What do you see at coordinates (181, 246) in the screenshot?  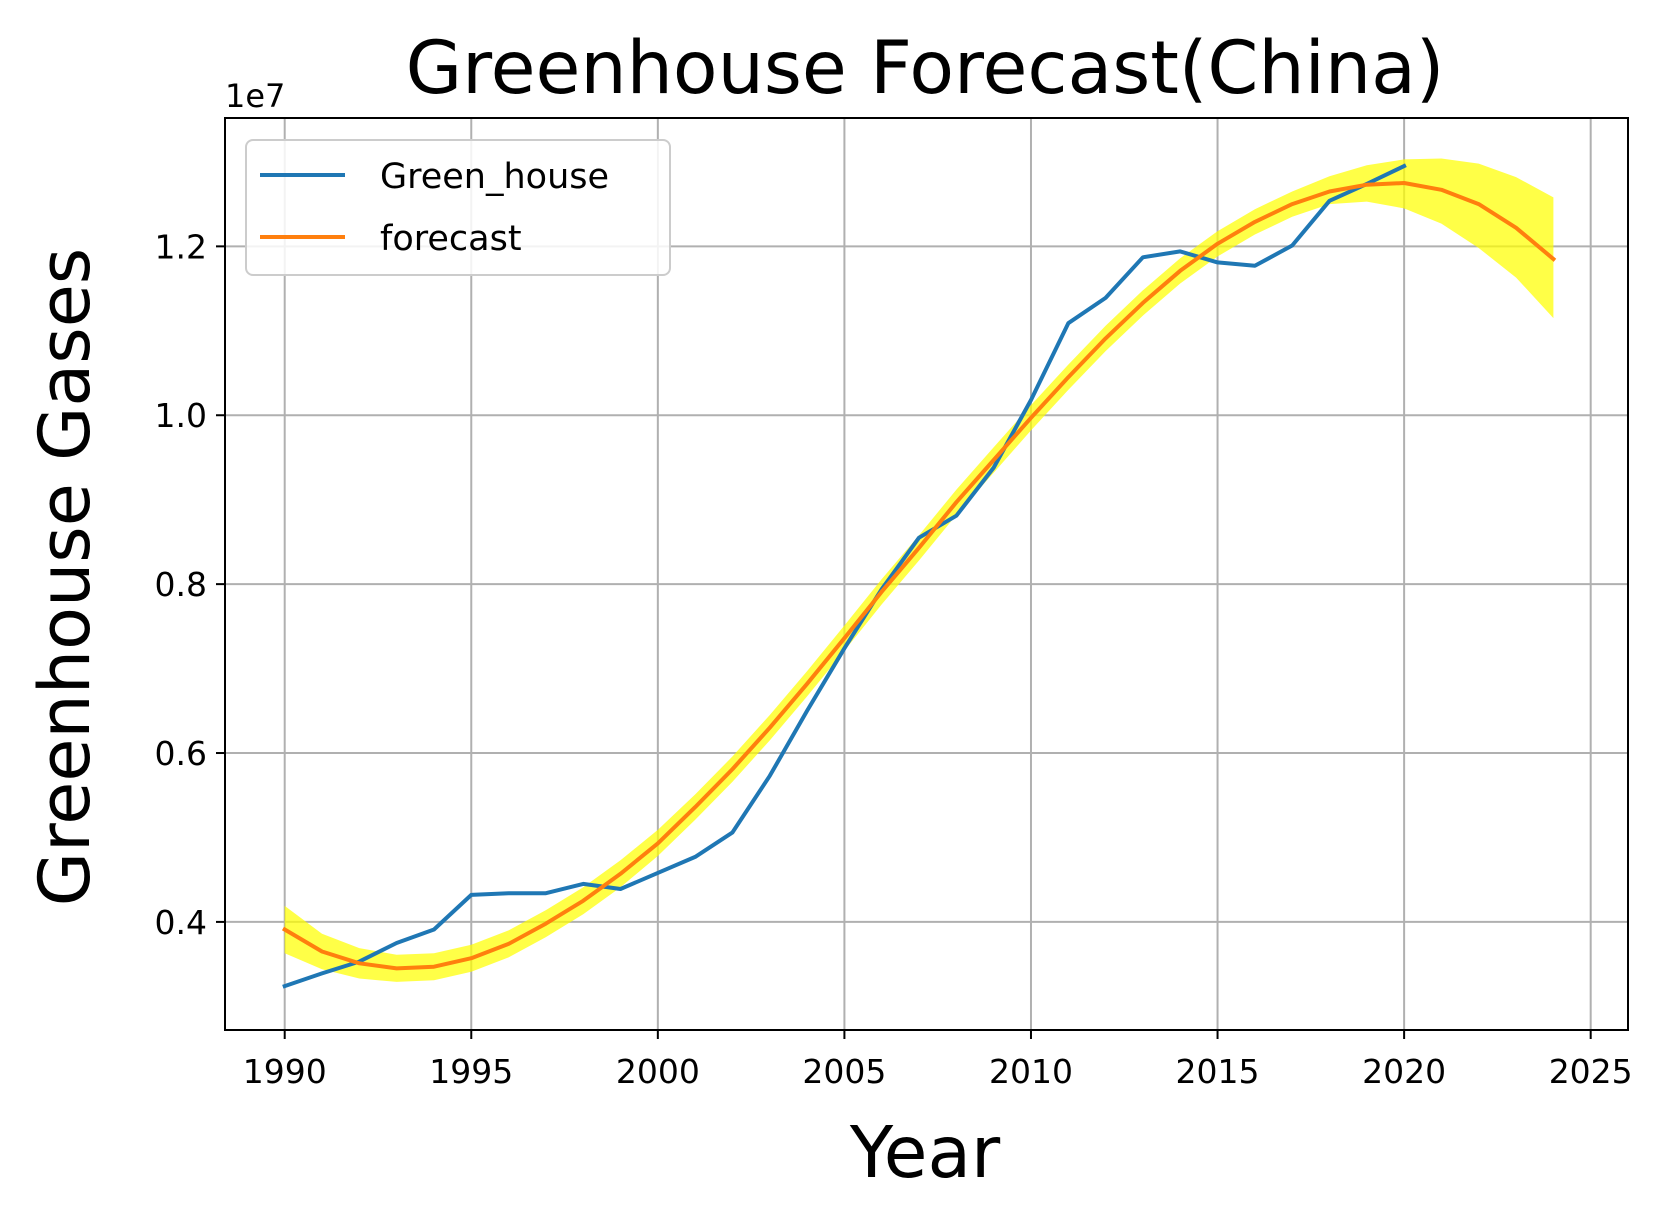 I see `y-tick-label: 1.2` at bounding box center [181, 246].